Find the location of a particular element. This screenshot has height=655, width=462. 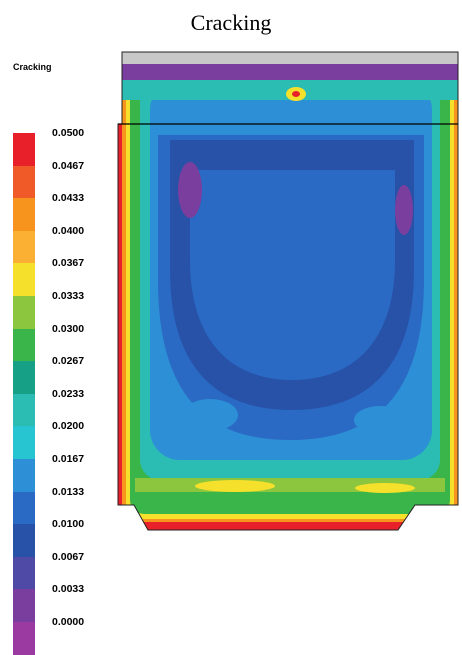

legend-value: 0.0100 is located at coordinates (68, 524).